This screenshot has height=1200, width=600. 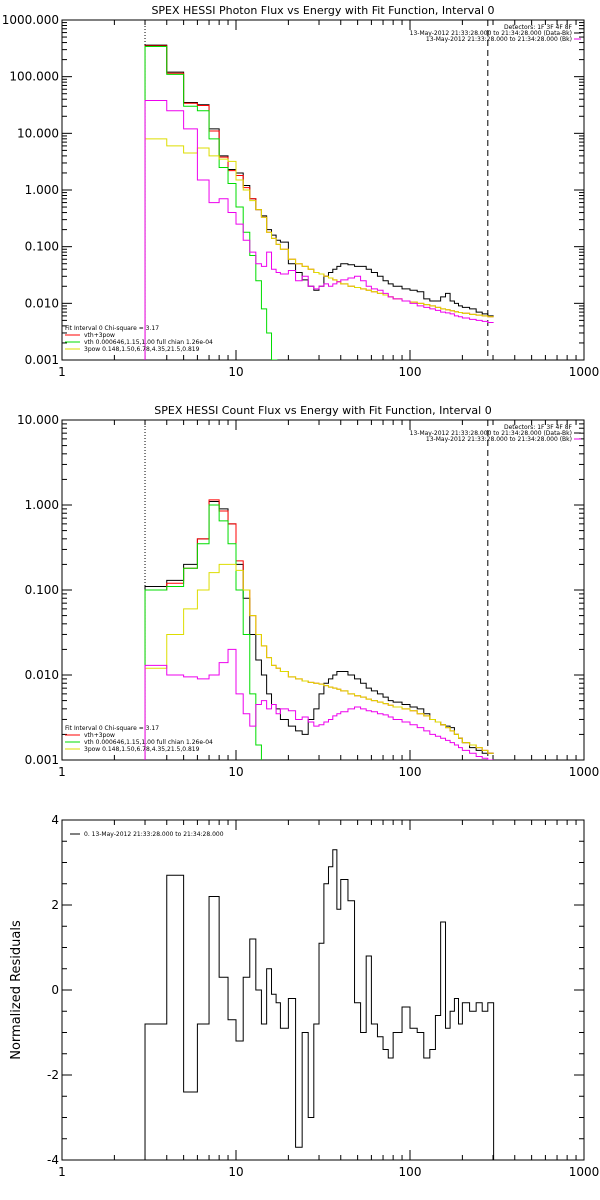 I want to click on y-tick-label: -2, so click(x=53, y=1075).